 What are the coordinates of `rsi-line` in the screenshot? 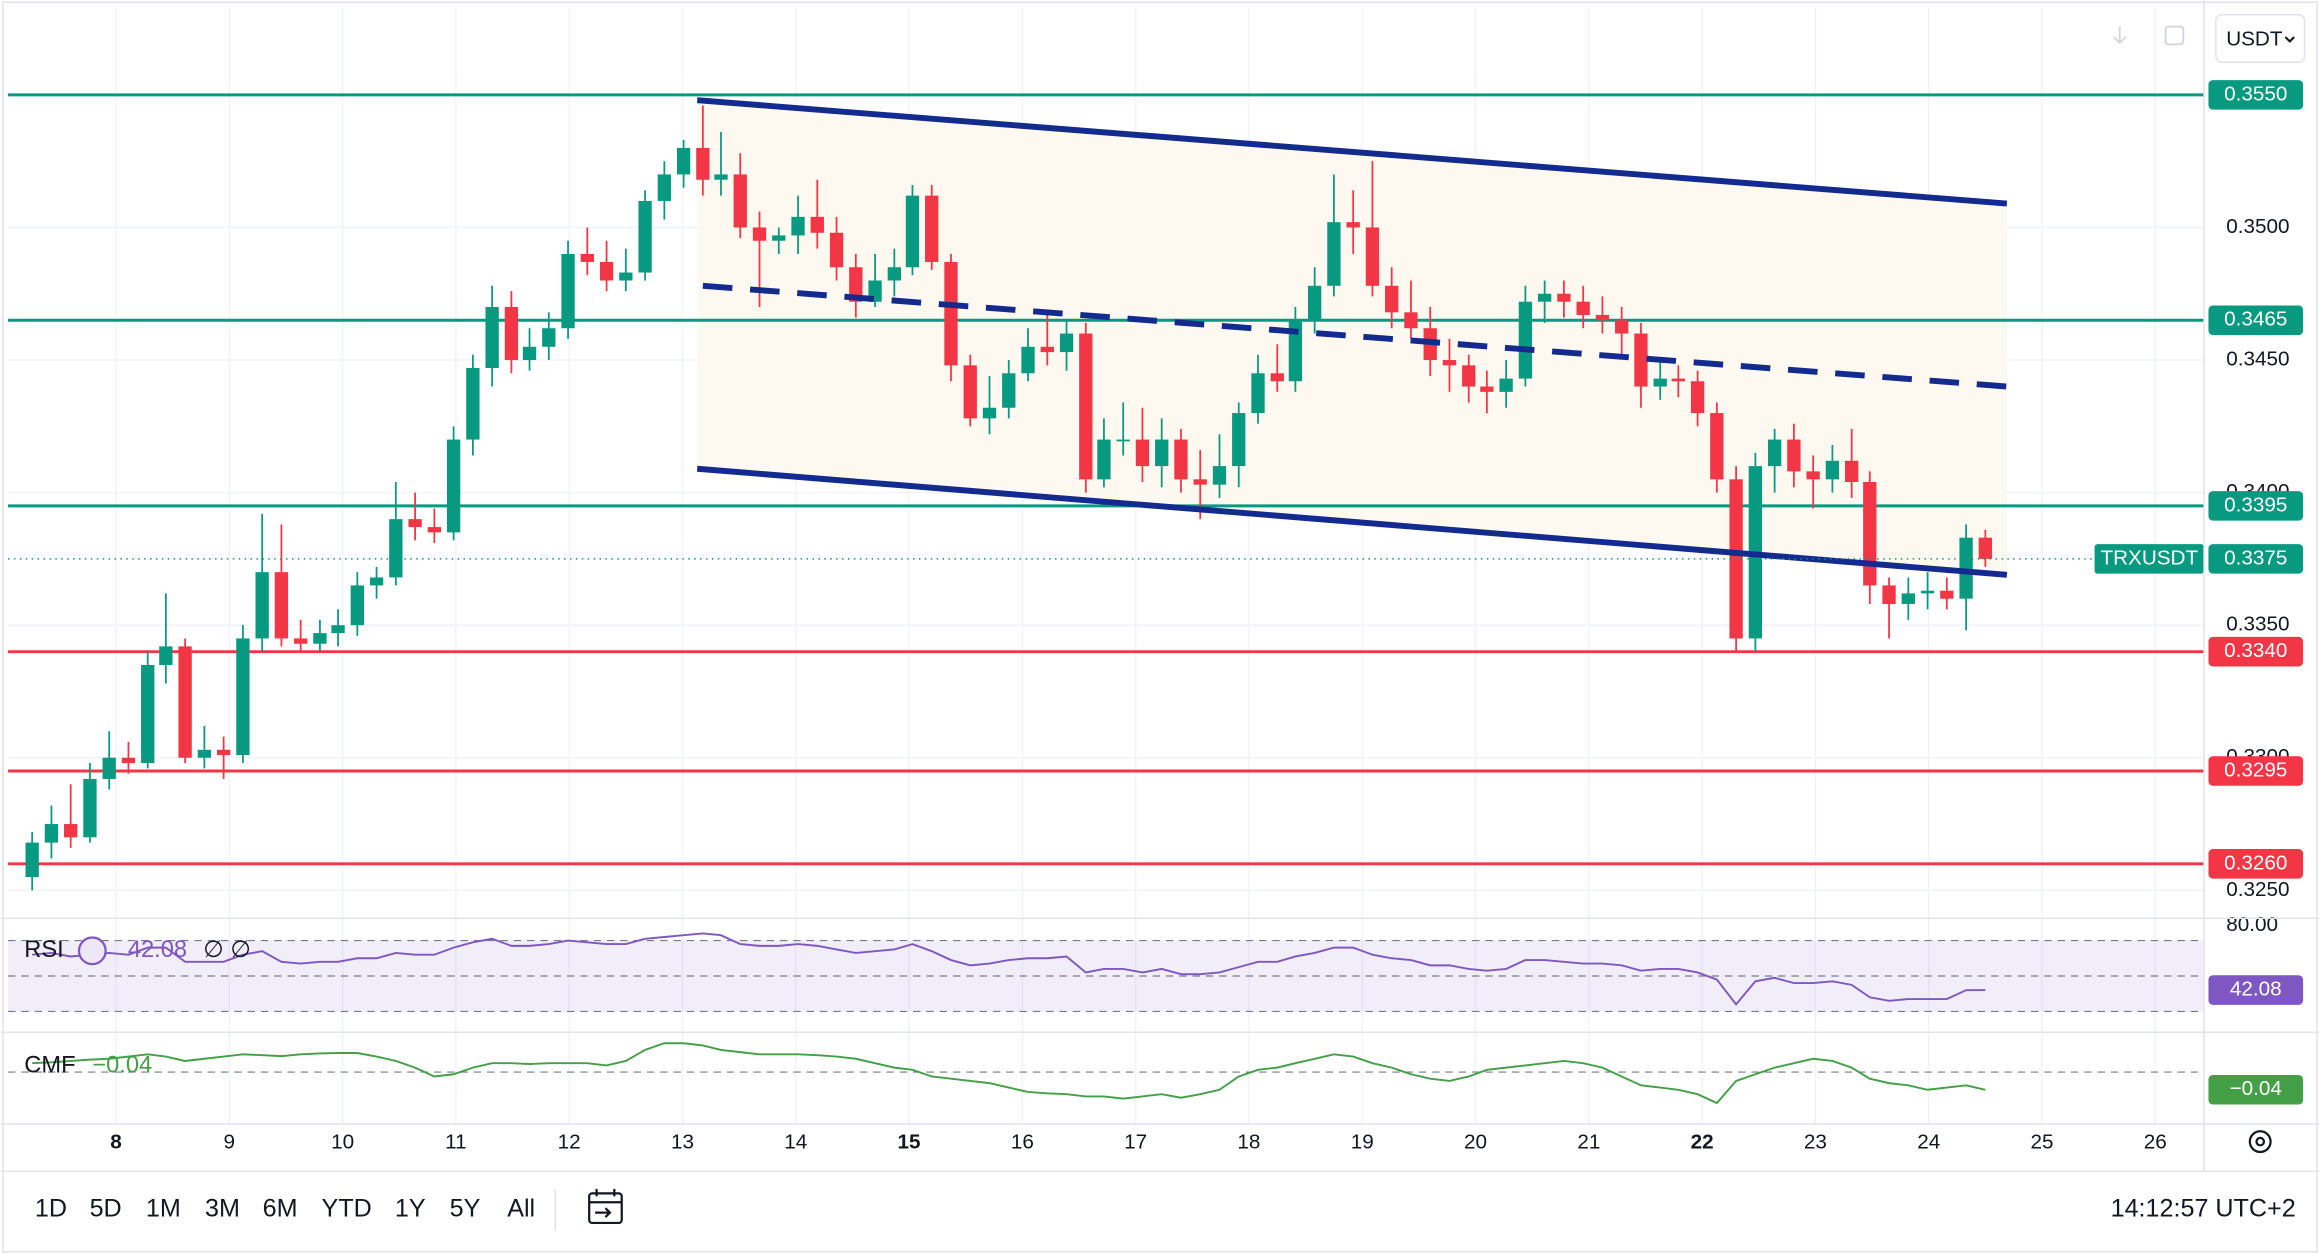 It's located at (1009, 969).